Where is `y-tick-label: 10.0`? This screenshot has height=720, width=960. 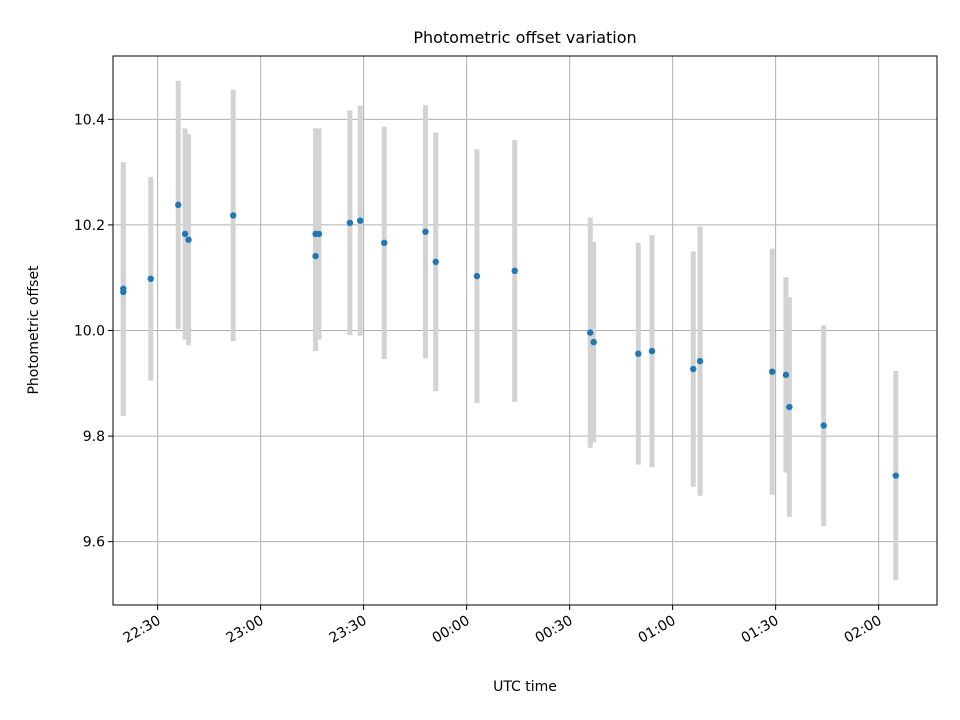
y-tick-label: 10.0 is located at coordinates (89, 332).